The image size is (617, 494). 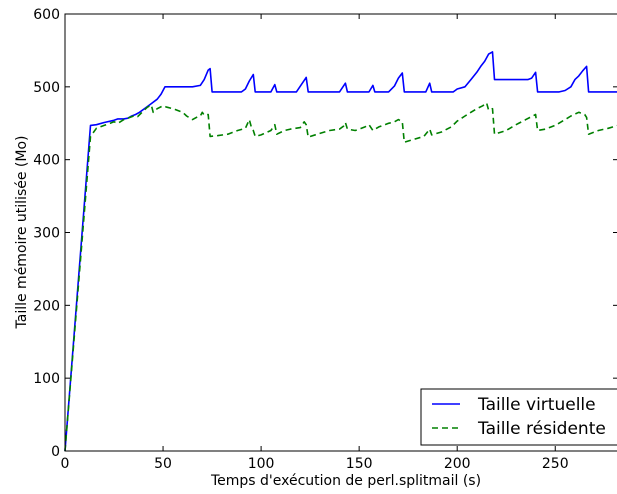 I want to click on y-tick-label: 100, so click(x=46, y=379).